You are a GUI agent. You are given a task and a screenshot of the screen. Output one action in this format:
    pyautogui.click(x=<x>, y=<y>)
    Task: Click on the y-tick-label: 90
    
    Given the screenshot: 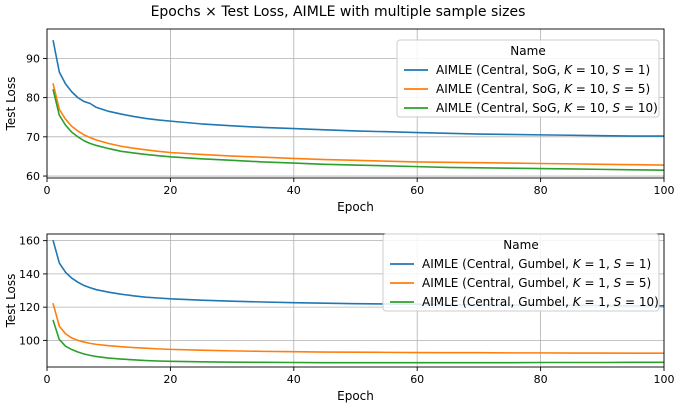 What is the action you would take?
    pyautogui.click(x=33, y=58)
    